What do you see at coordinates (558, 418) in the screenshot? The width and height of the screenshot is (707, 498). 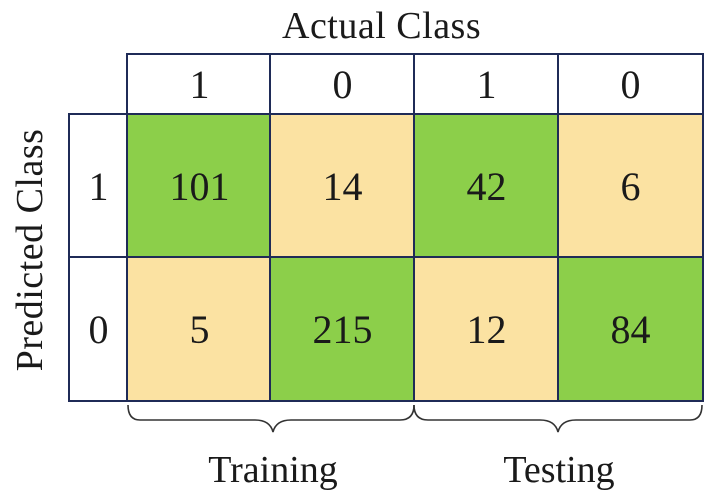 I see `testing-brace` at bounding box center [558, 418].